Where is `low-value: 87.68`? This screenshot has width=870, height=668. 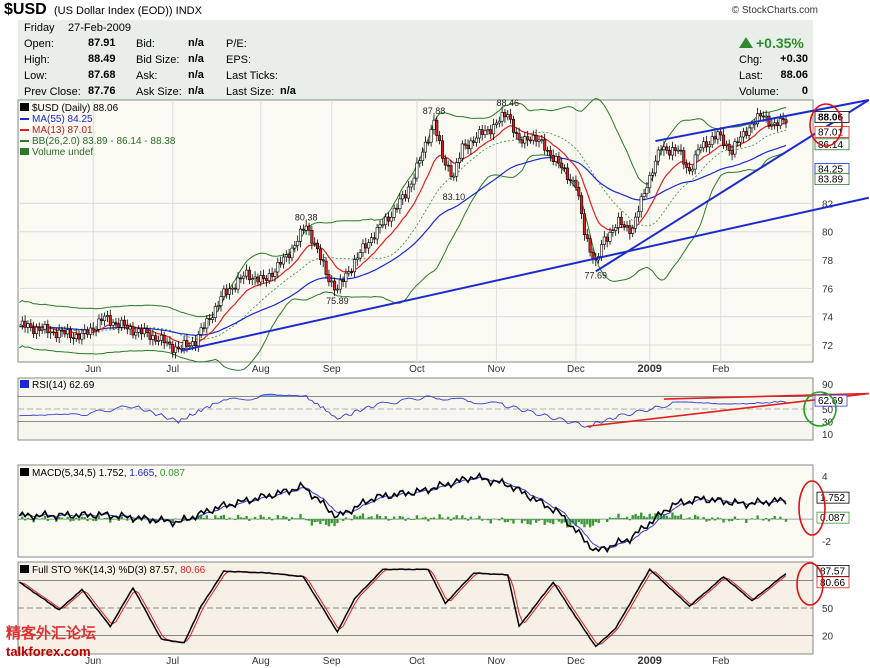 low-value: 87.68 is located at coordinates (102, 75).